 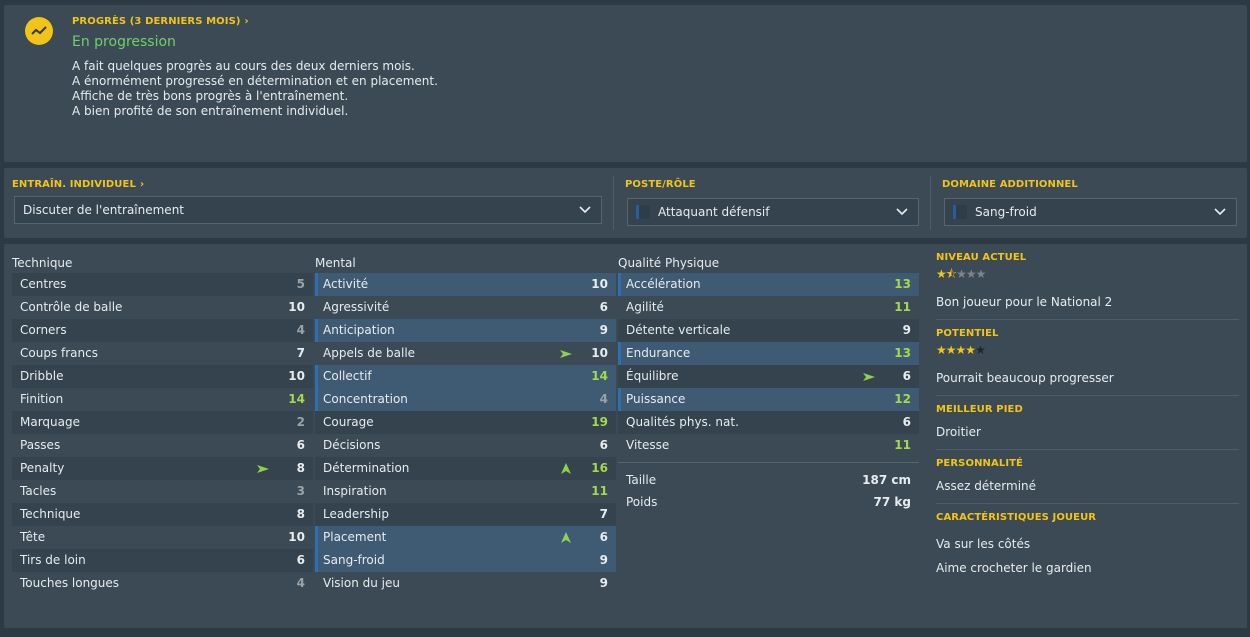 I want to click on attribute-row: Tirs de loin 6, so click(x=162, y=560).